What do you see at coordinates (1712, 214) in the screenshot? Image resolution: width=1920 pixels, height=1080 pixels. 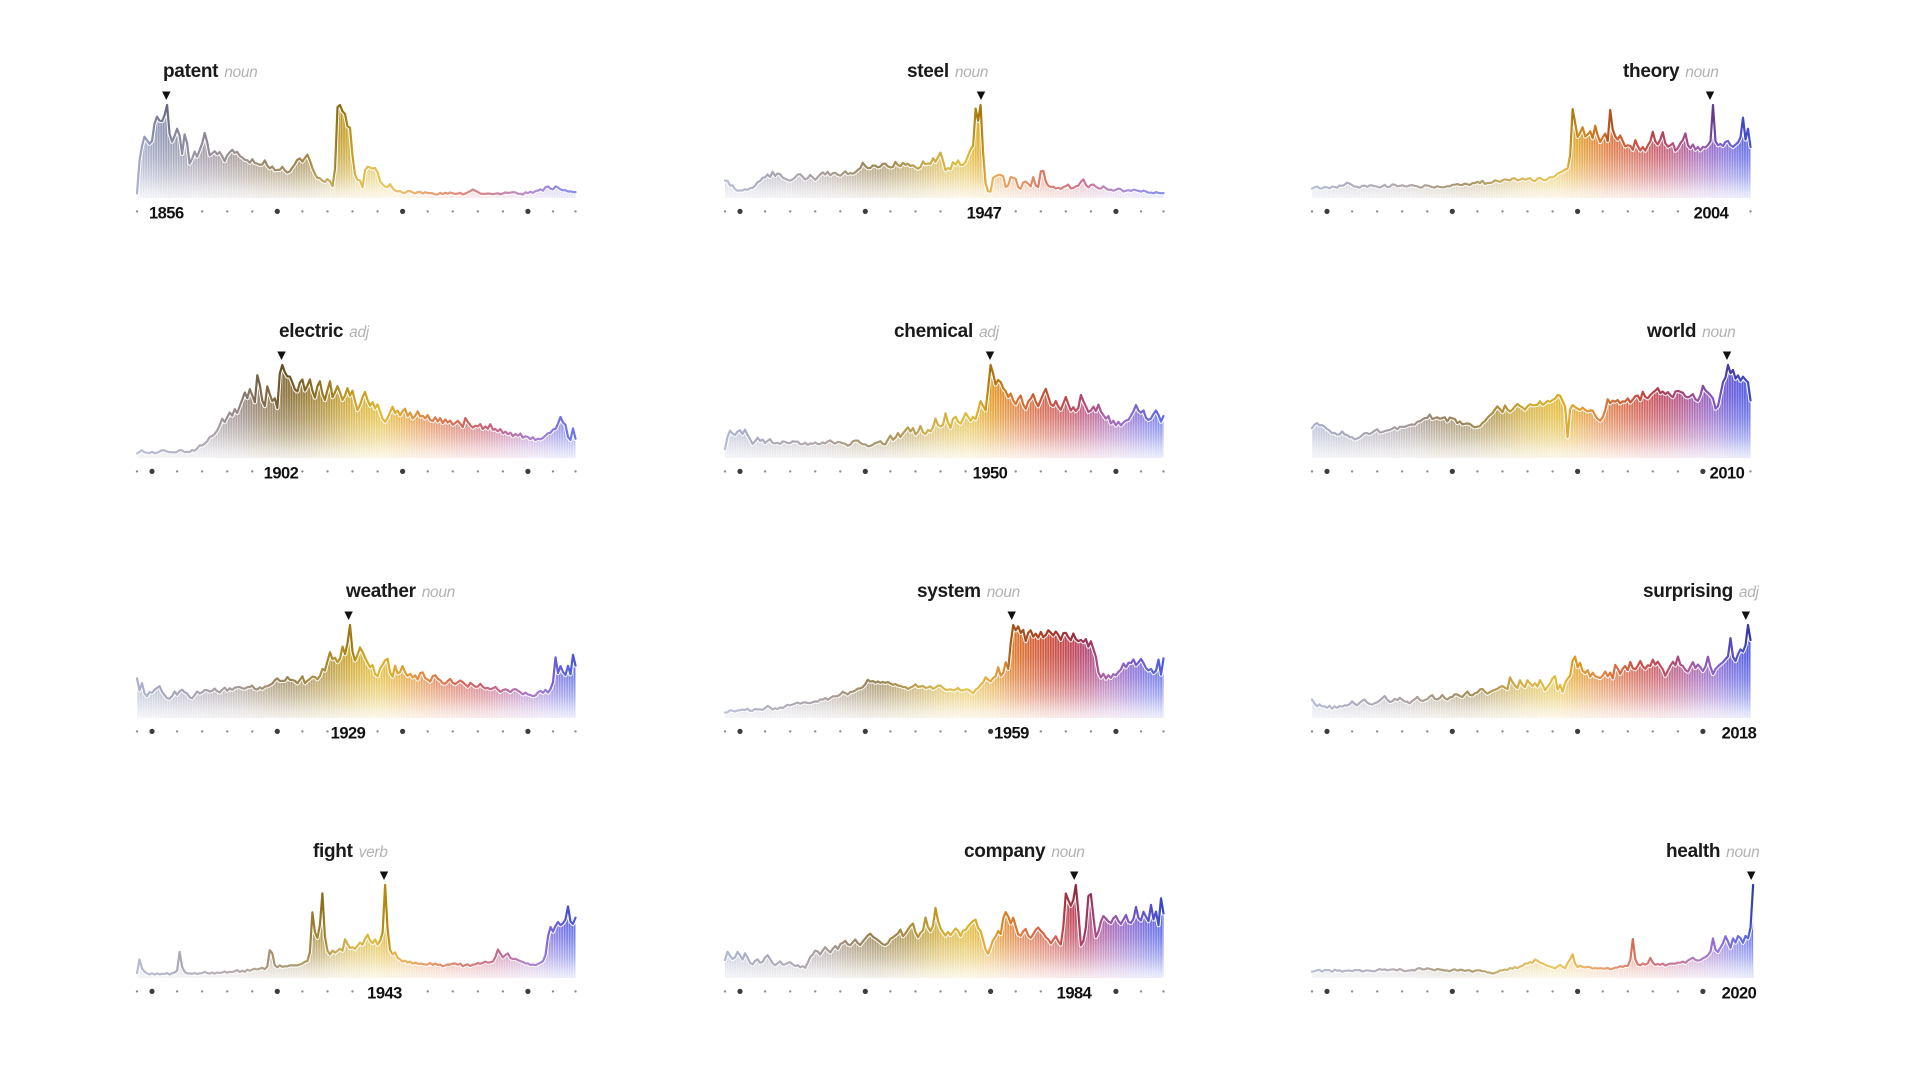 I see `svg-text: 2004` at bounding box center [1712, 214].